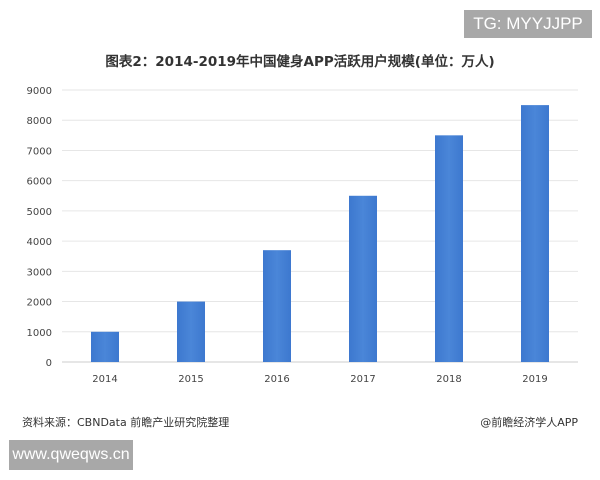 This screenshot has width=600, height=480. I want to click on x-tick-label: 2016, so click(276, 379).